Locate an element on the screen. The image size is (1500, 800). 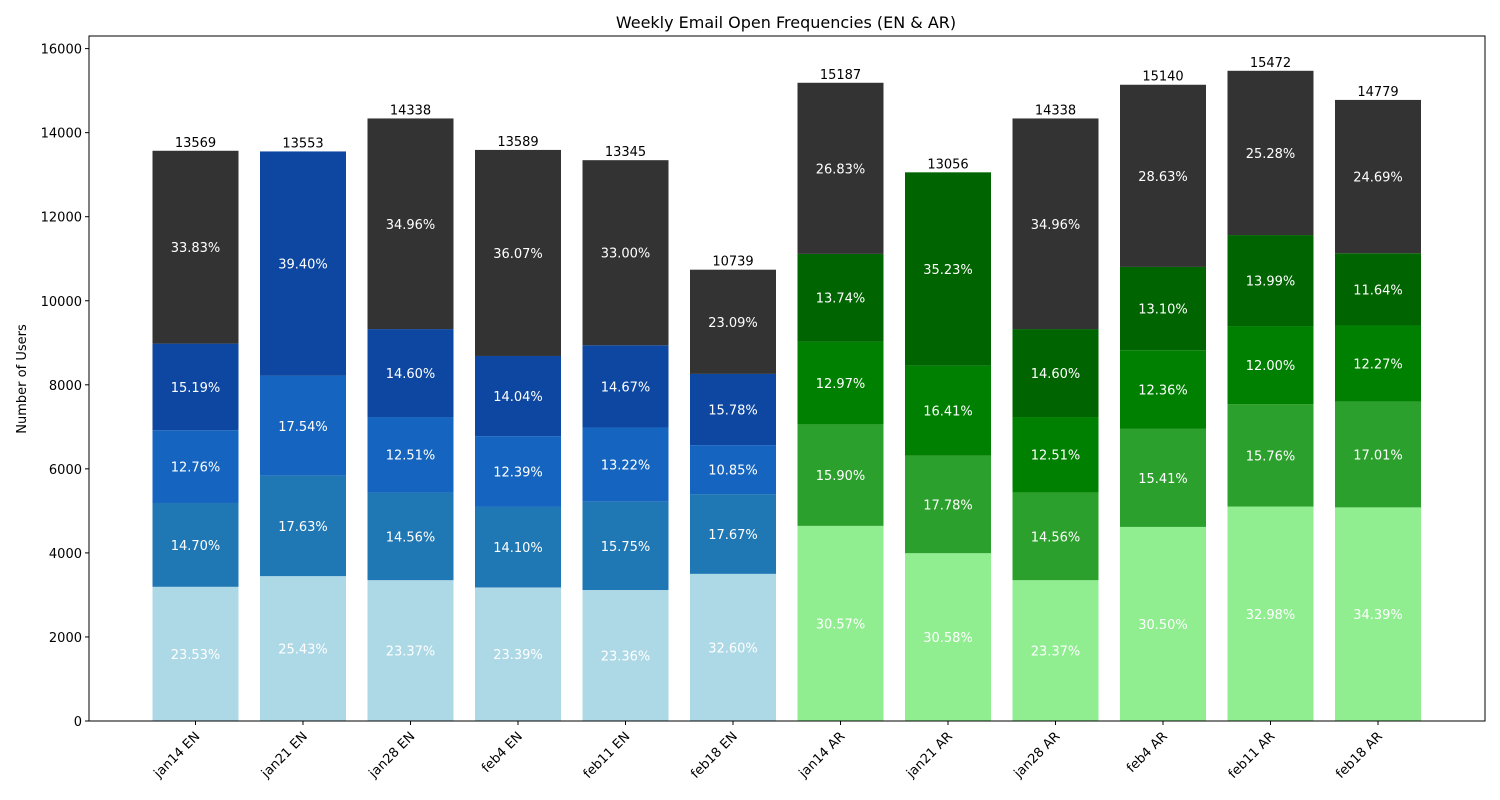
y-tick-label: 12000 is located at coordinates (61, 218).